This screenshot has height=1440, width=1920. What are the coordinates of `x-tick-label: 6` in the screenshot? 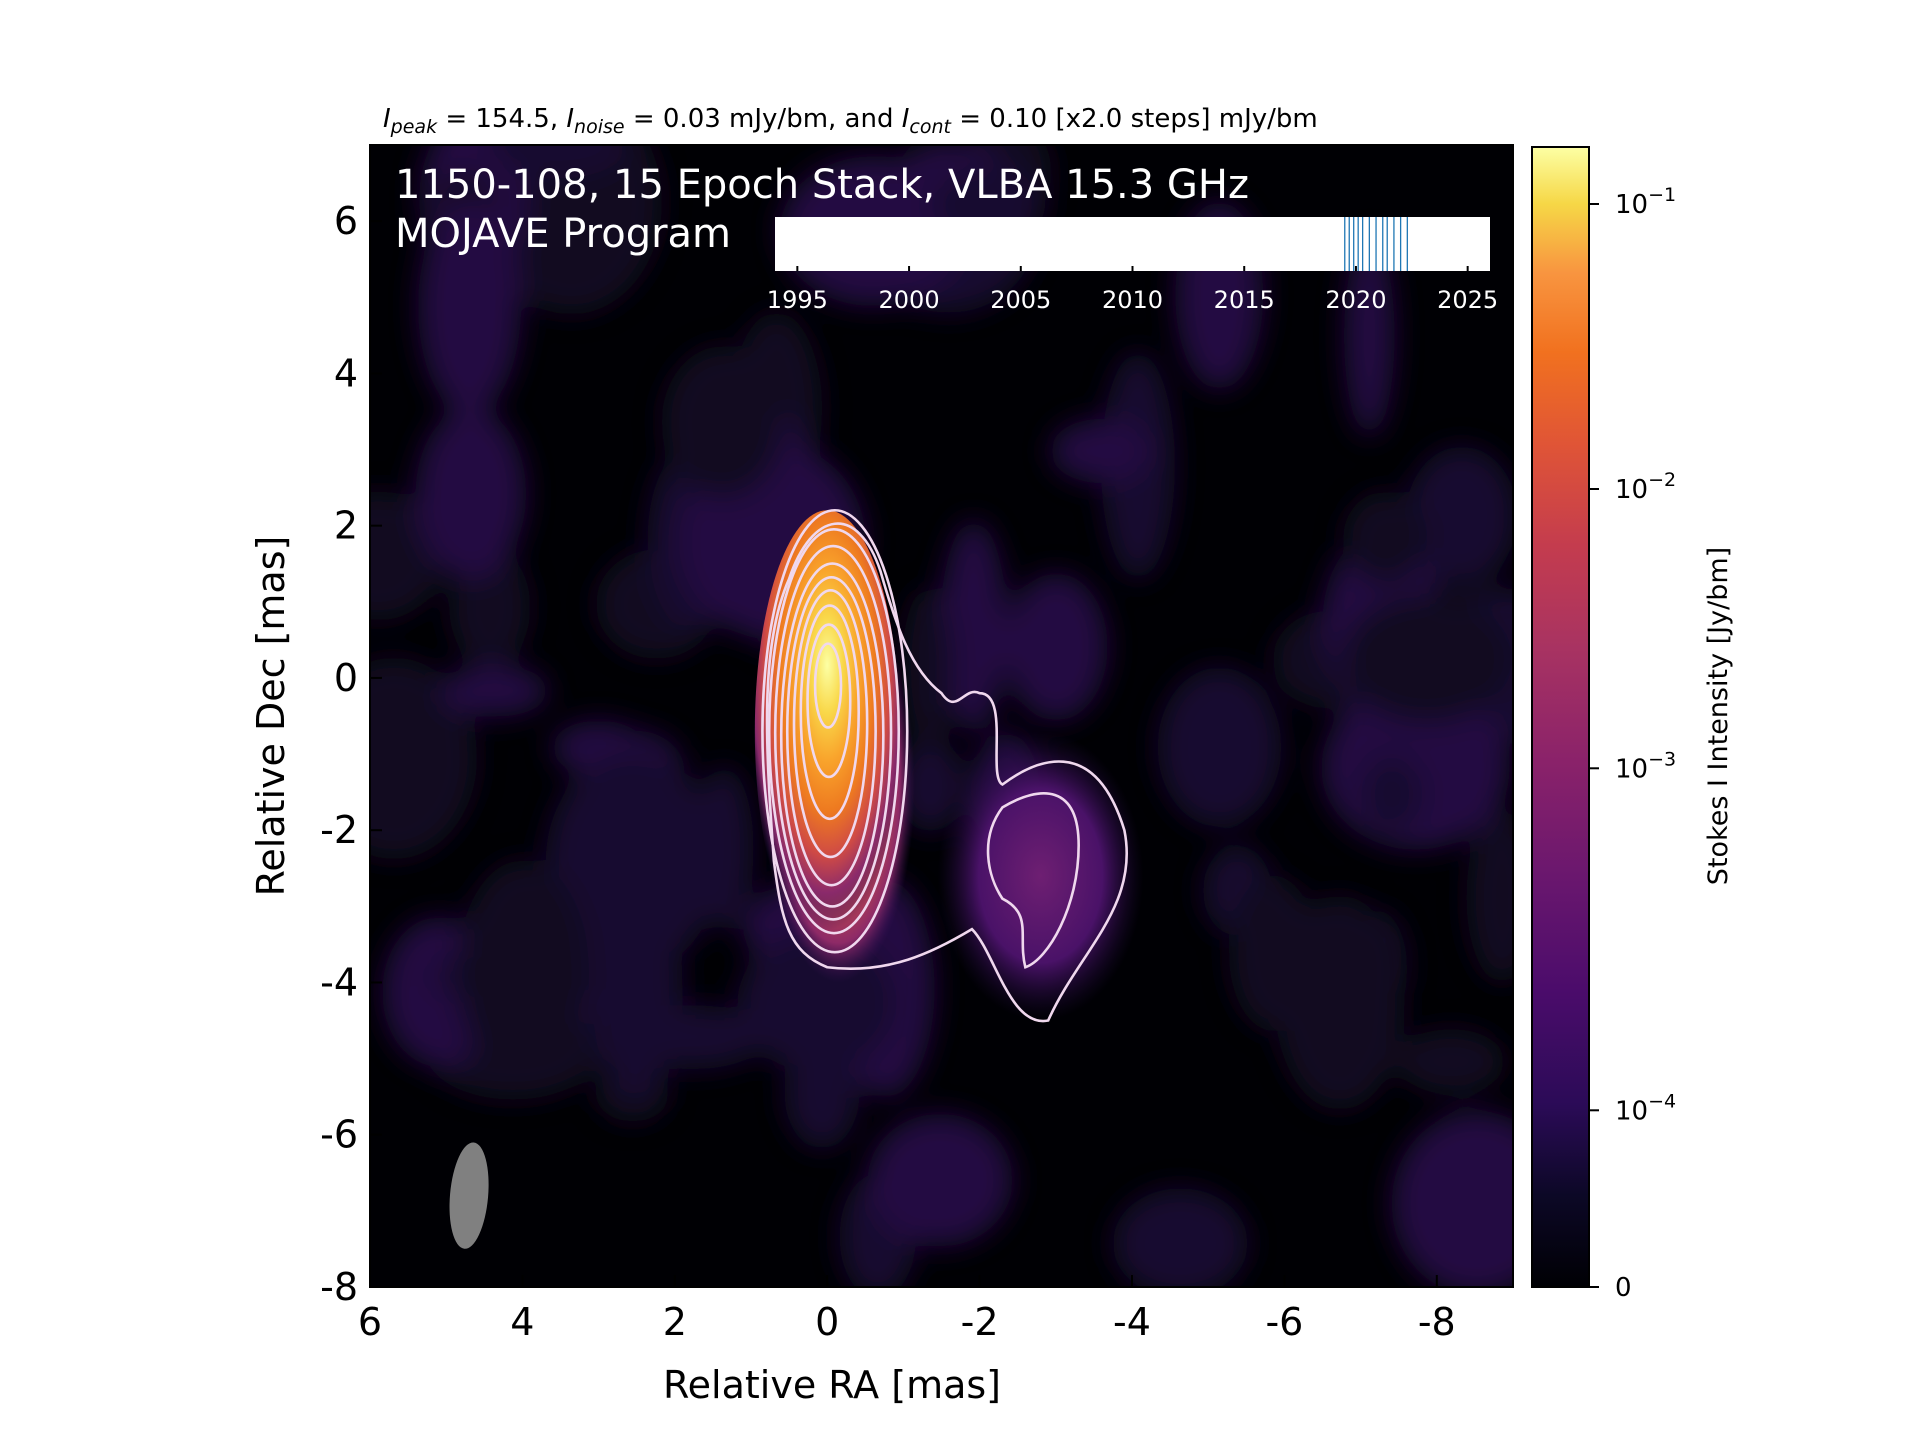 It's located at (370, 1322).